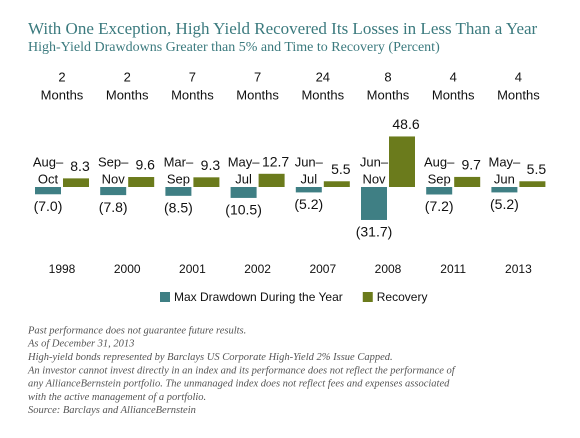 The image size is (580, 438). What do you see at coordinates (323, 76) in the screenshot?
I see `recovery-time: 24` at bounding box center [323, 76].